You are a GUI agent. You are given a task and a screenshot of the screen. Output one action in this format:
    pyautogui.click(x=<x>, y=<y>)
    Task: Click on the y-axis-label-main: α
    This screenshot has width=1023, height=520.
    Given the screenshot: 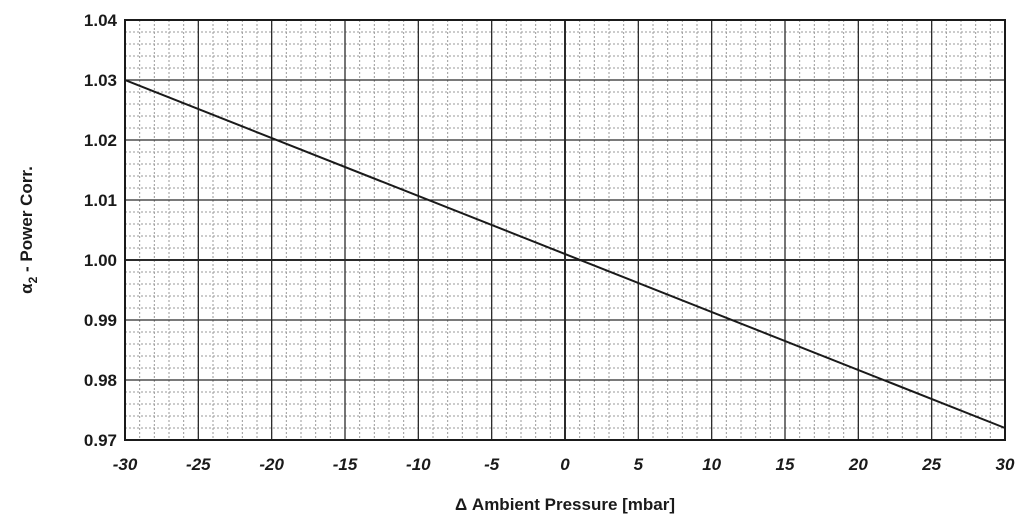 What is the action you would take?
    pyautogui.click(x=26, y=288)
    